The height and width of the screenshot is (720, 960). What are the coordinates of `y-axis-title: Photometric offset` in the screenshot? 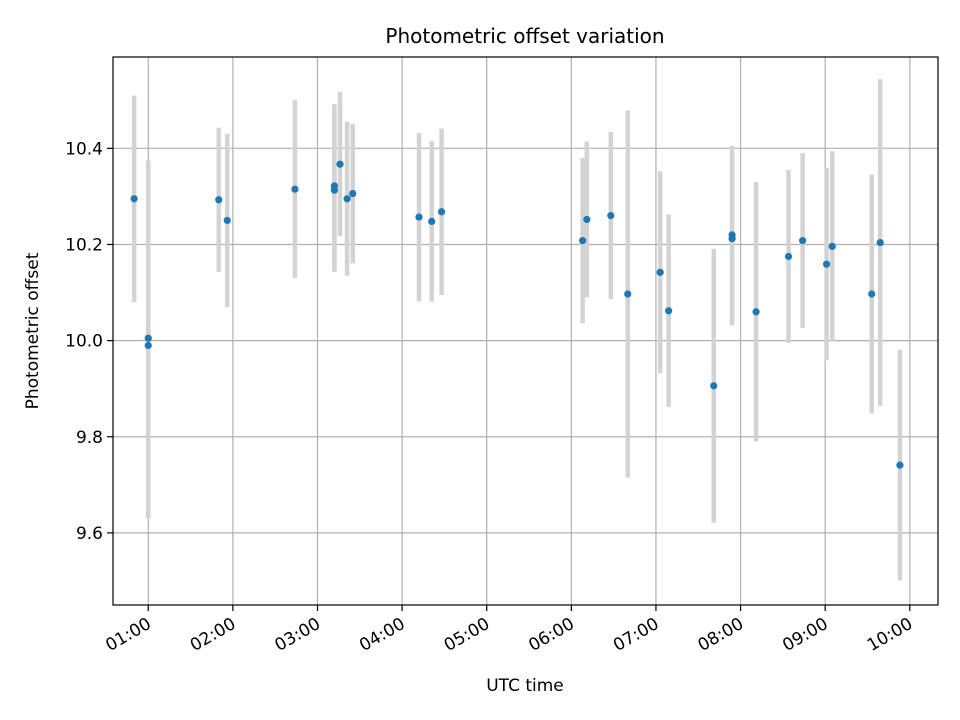 It's located at (33, 330).